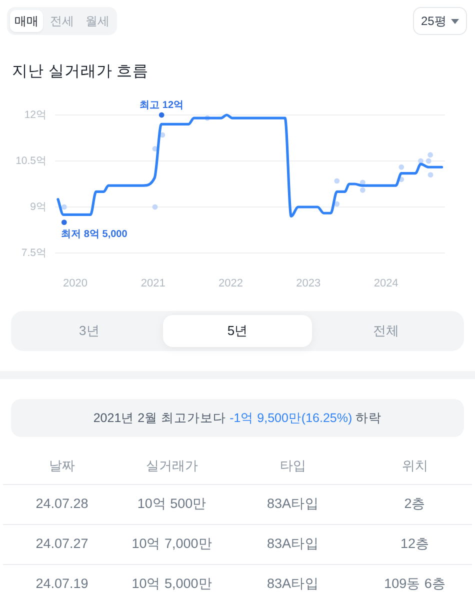 This screenshot has width=475, height=601. Describe the element at coordinates (172, 584) in the screenshot. I see `text: 10억 5,000만` at that location.